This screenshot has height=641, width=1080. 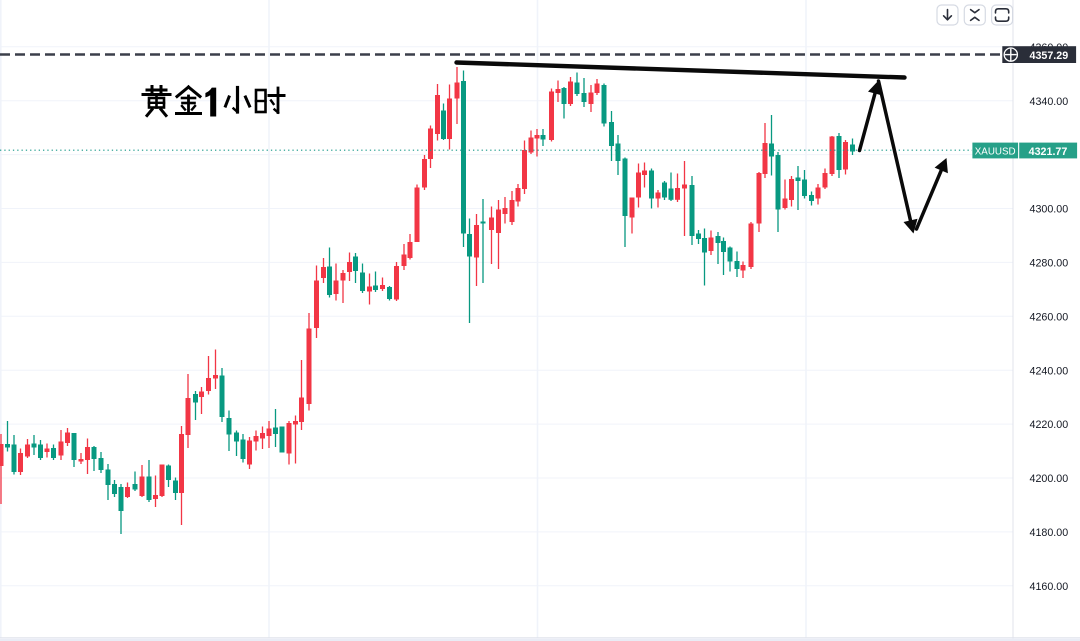 I want to click on svg-text: 4260.00, so click(x=1049, y=317).